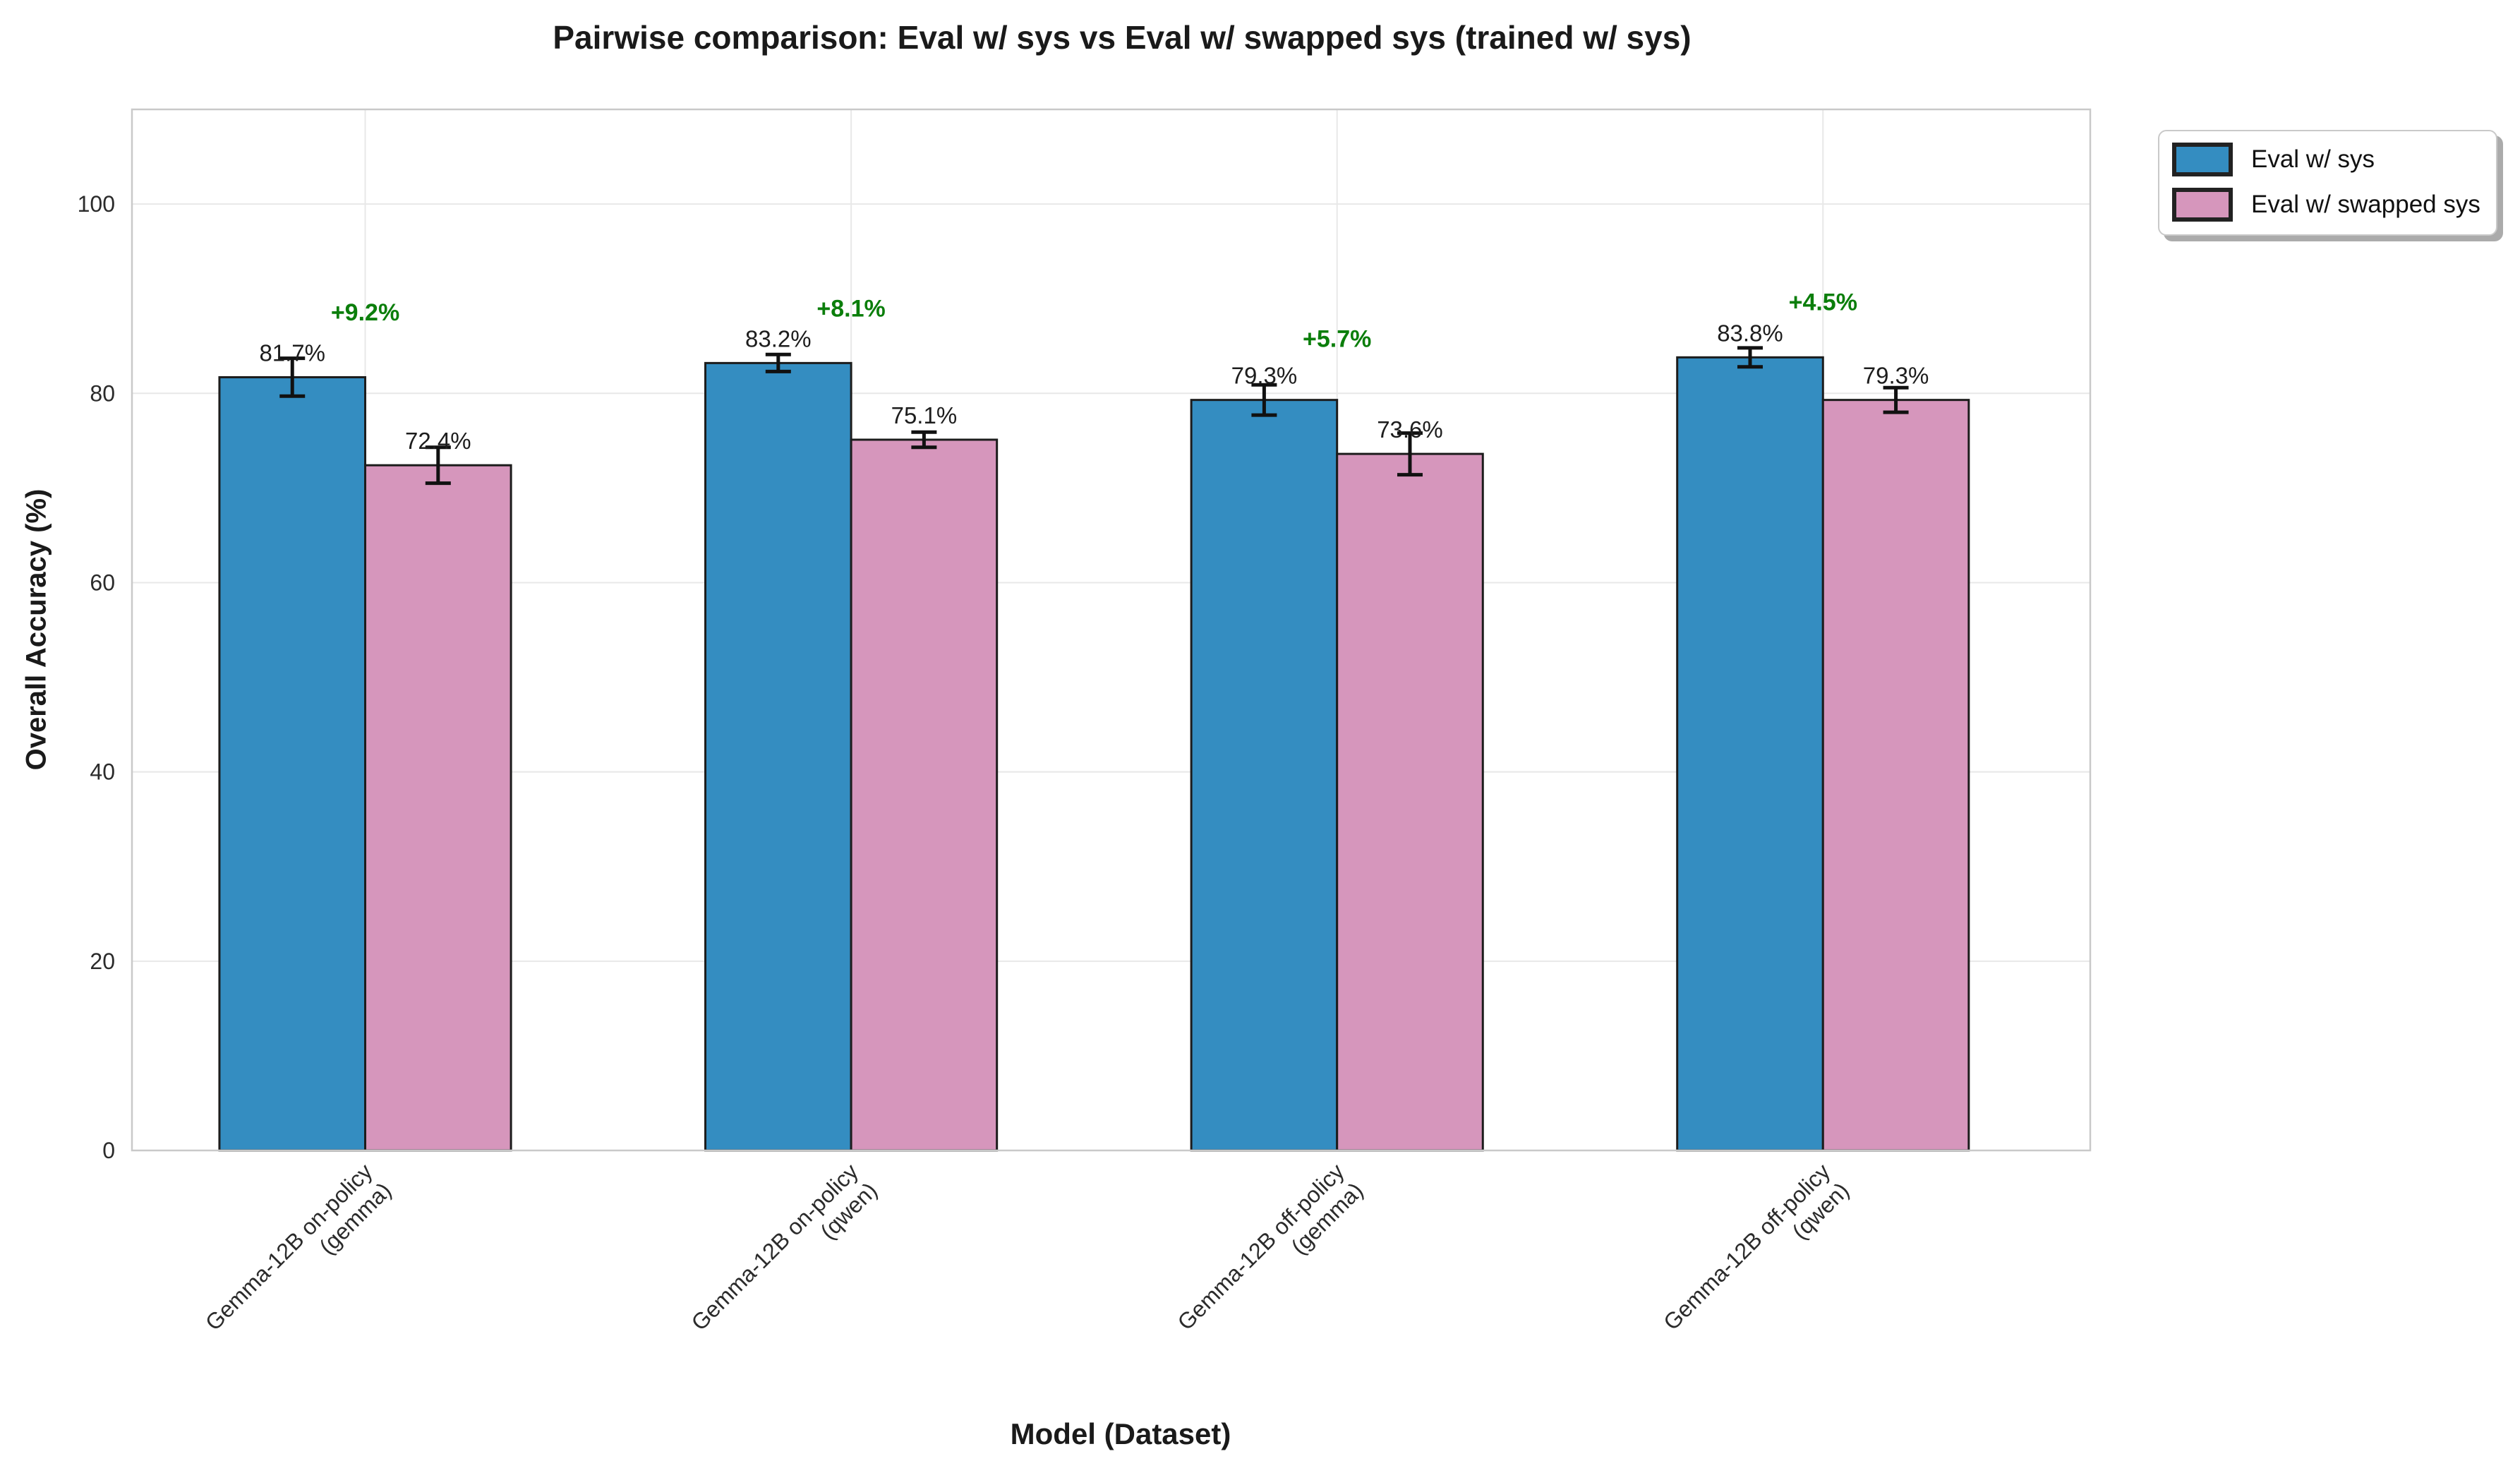 This screenshot has width=2520, height=1461. I want to click on x-tick-label-0: Gemma-12B on-policy(gemma), so click(298, 1256).